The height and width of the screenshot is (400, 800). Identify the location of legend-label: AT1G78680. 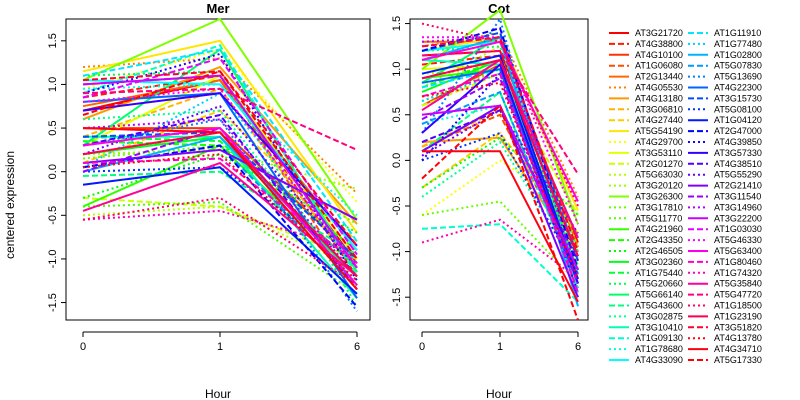
(659, 349).